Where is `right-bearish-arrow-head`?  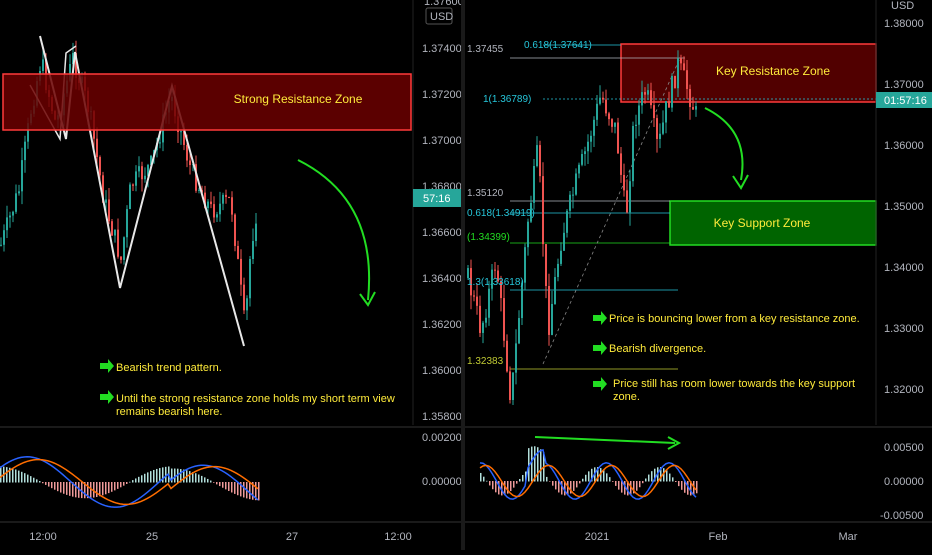
right-bearish-arrow-head is located at coordinates (740, 182).